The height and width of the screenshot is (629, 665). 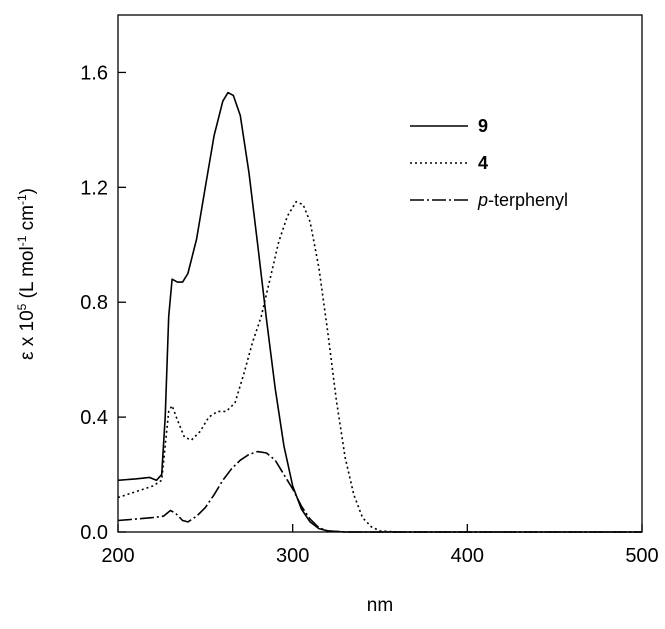 I want to click on x-tick-label: 200, so click(x=117, y=556).